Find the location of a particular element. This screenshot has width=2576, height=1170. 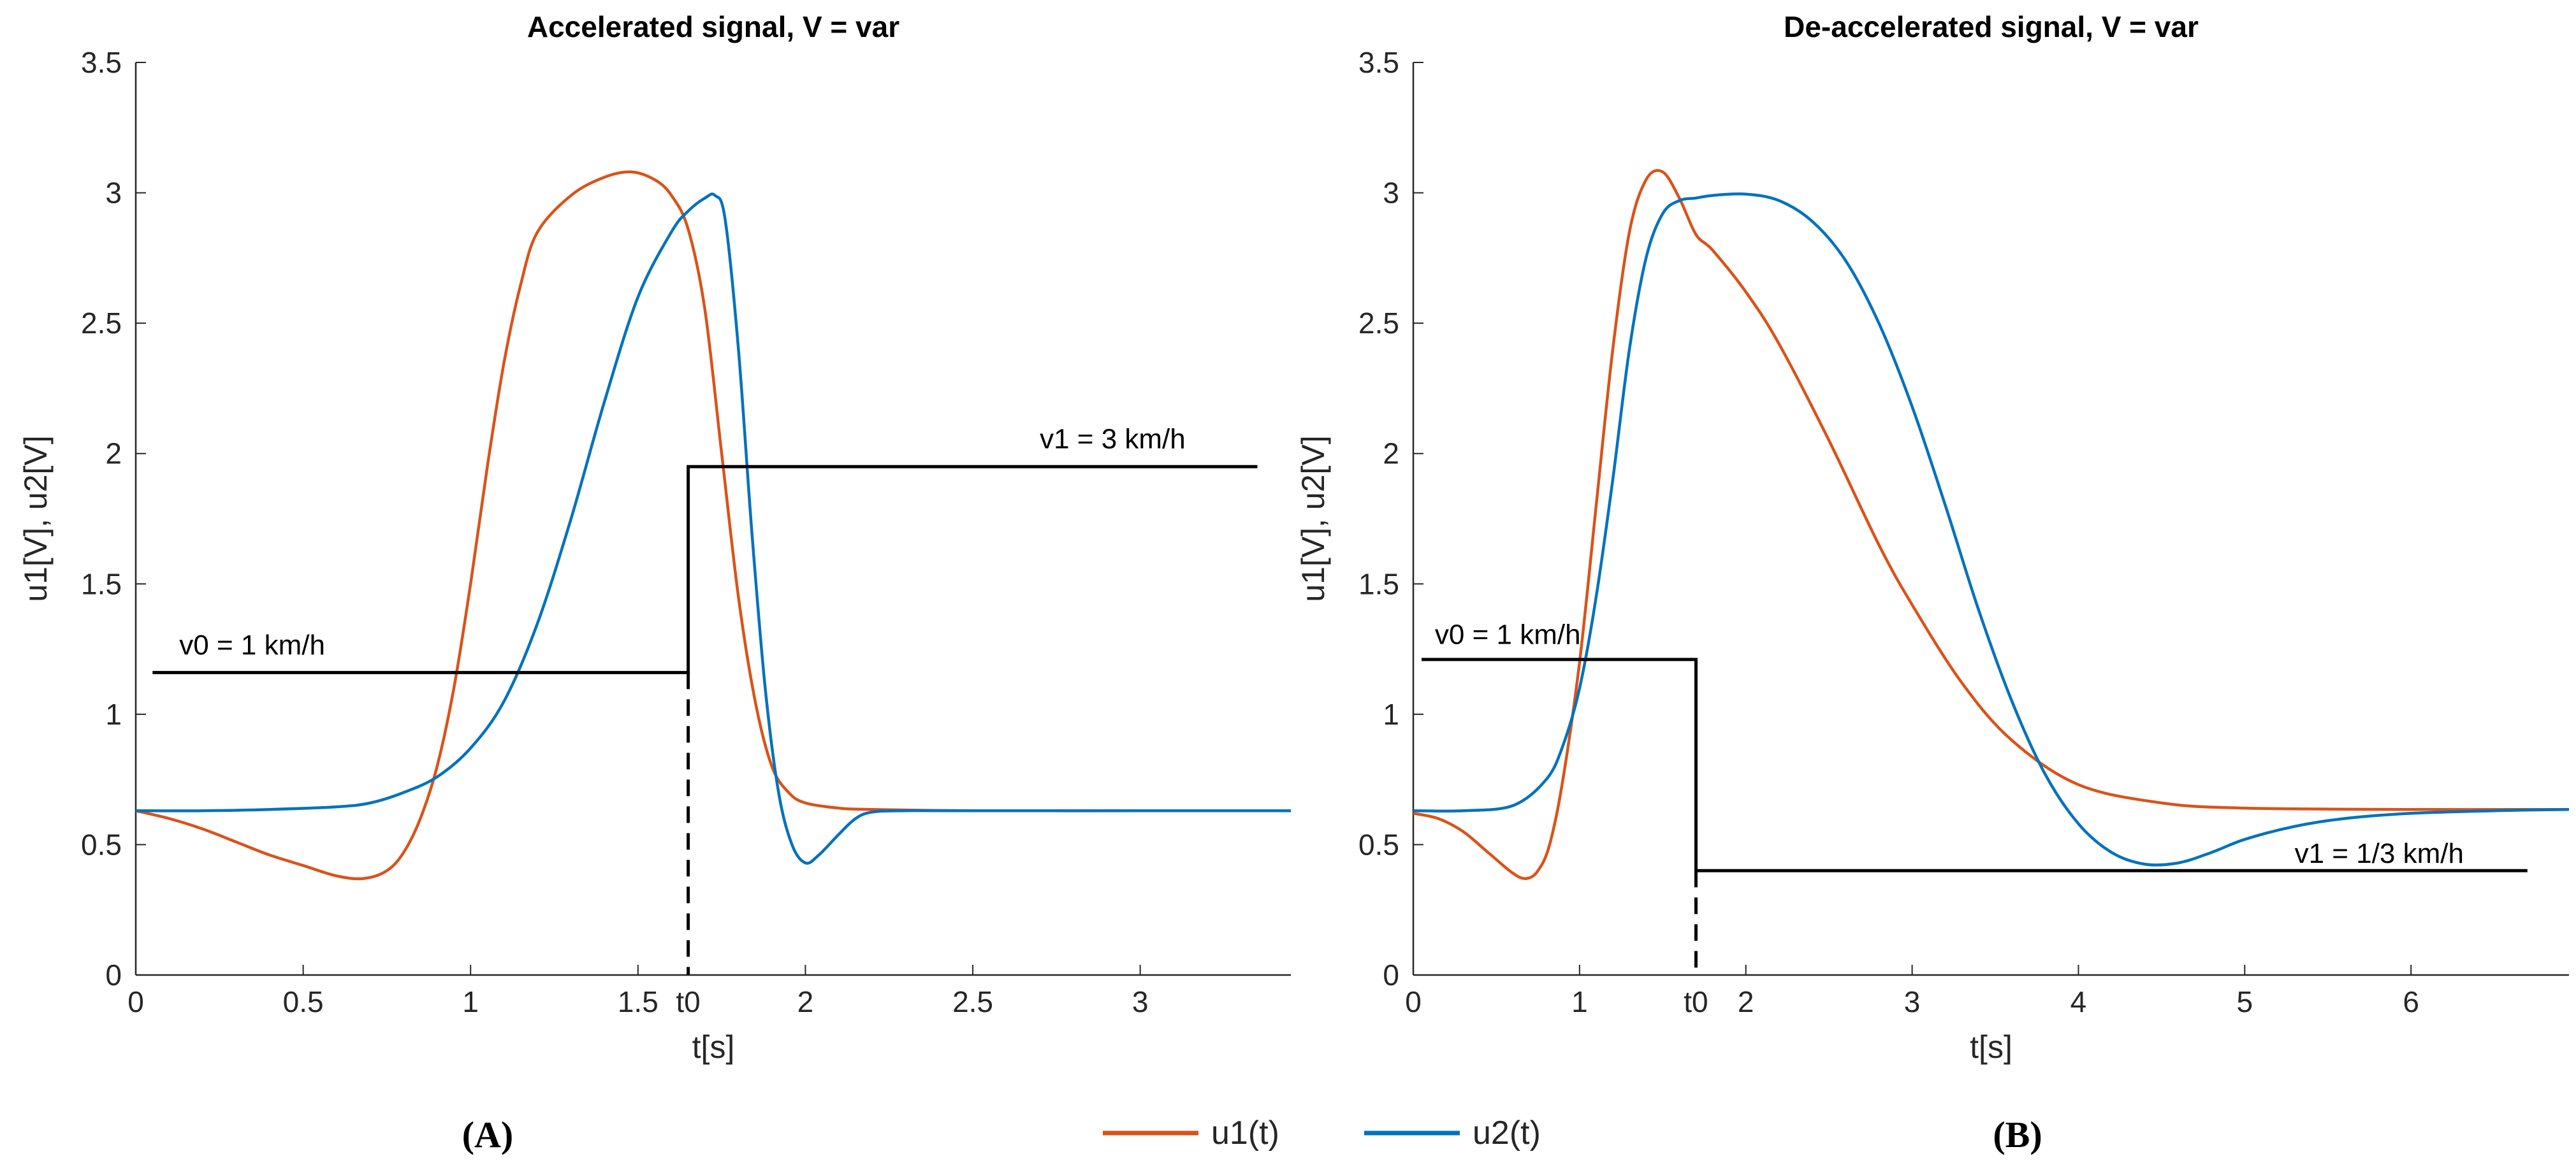

panel-label-a: (A) is located at coordinates (488, 1134).